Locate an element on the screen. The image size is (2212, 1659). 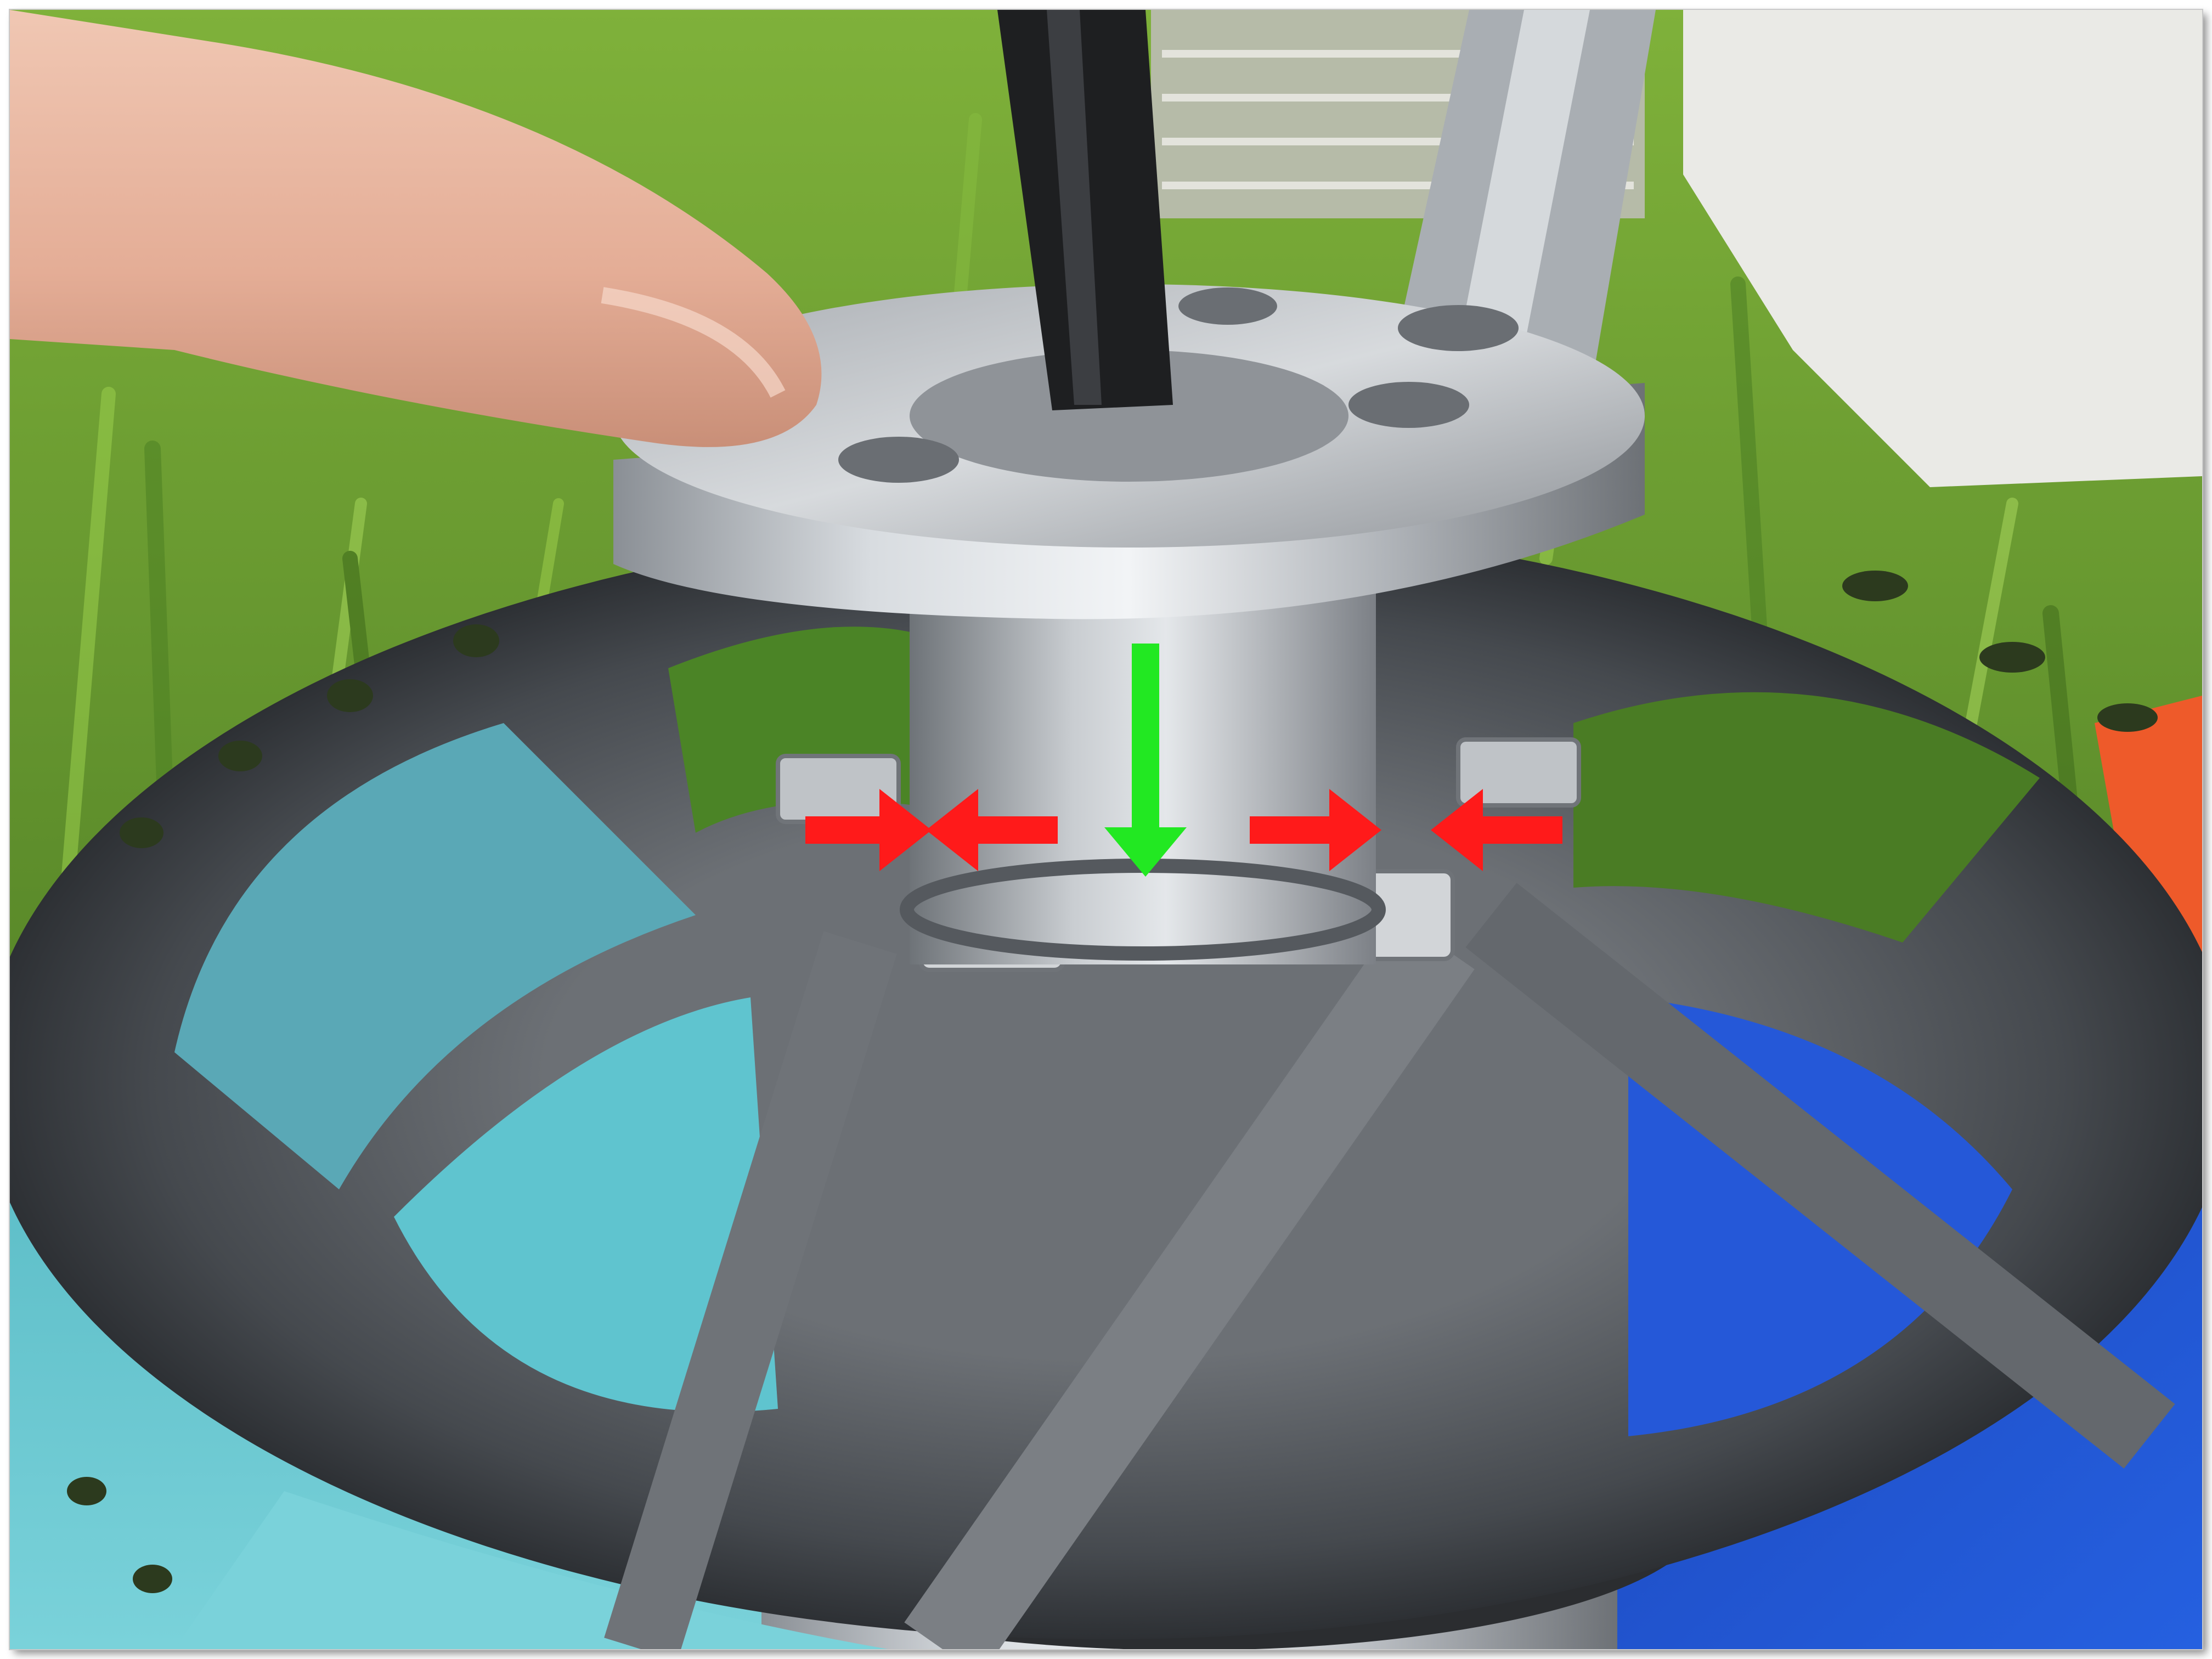
finger is located at coordinates (416, 229).